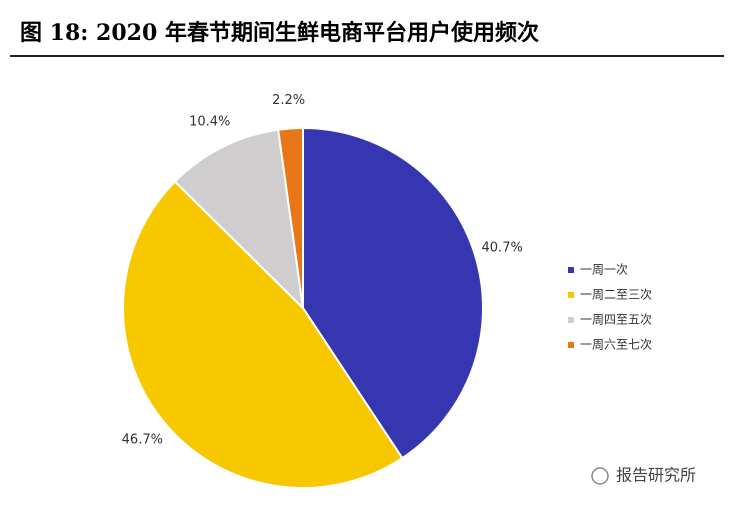 The width and height of the screenshot is (734, 507). I want to click on watermark: 报告研究所, so click(643, 475).